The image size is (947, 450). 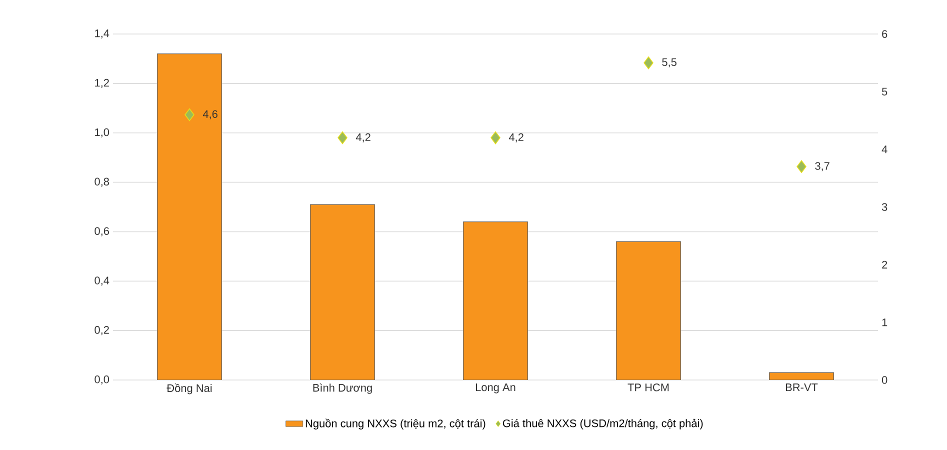 I want to click on y2-tick-label: 1, so click(x=885, y=322).